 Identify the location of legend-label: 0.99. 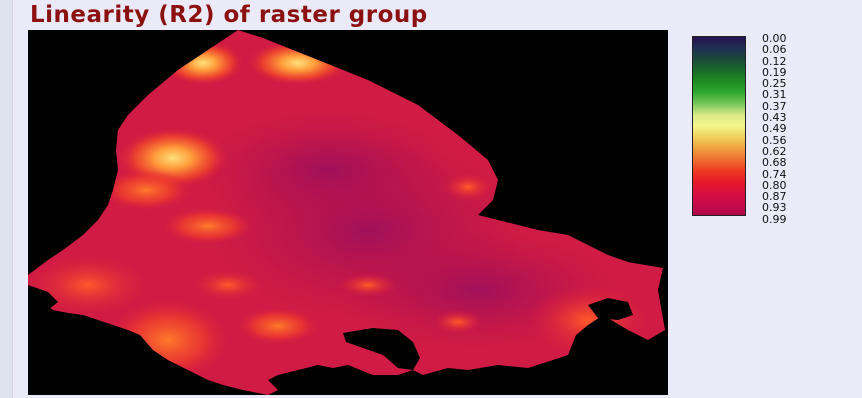
(774, 219).